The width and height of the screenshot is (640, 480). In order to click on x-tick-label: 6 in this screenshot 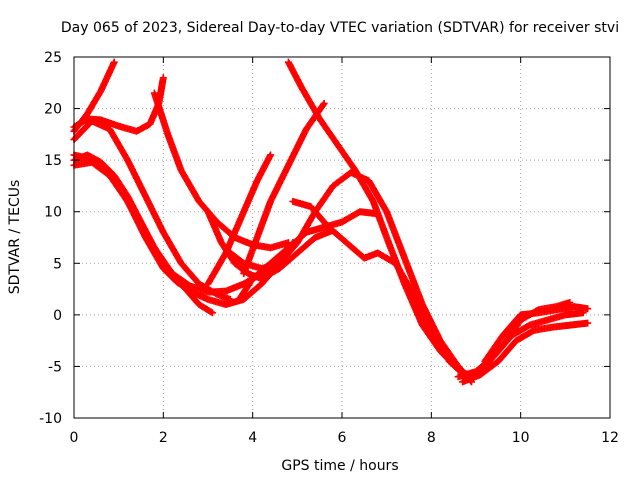, I will do `click(342, 438)`.